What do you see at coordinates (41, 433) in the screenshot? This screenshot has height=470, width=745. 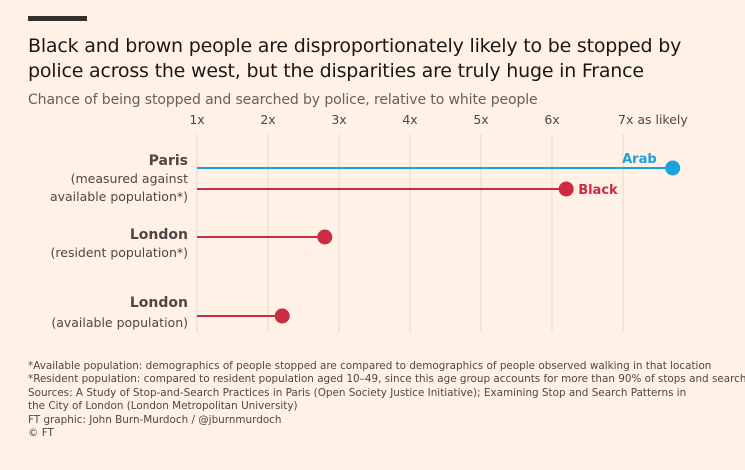 I see `copyright-note: © FT` at bounding box center [41, 433].